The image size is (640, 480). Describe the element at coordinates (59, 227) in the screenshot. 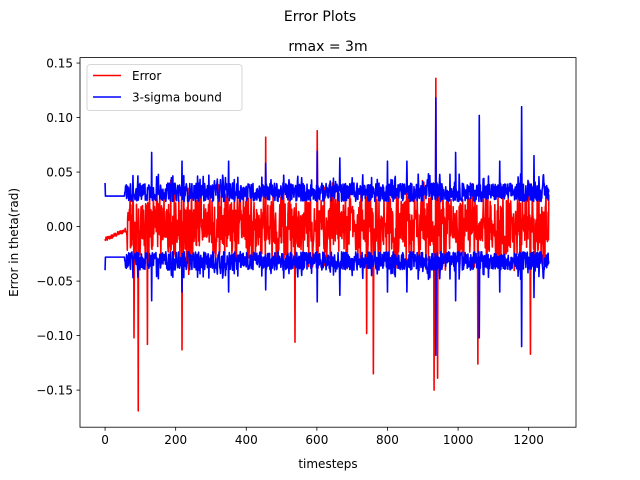

I see `y-tick-label: 0.00` at that location.